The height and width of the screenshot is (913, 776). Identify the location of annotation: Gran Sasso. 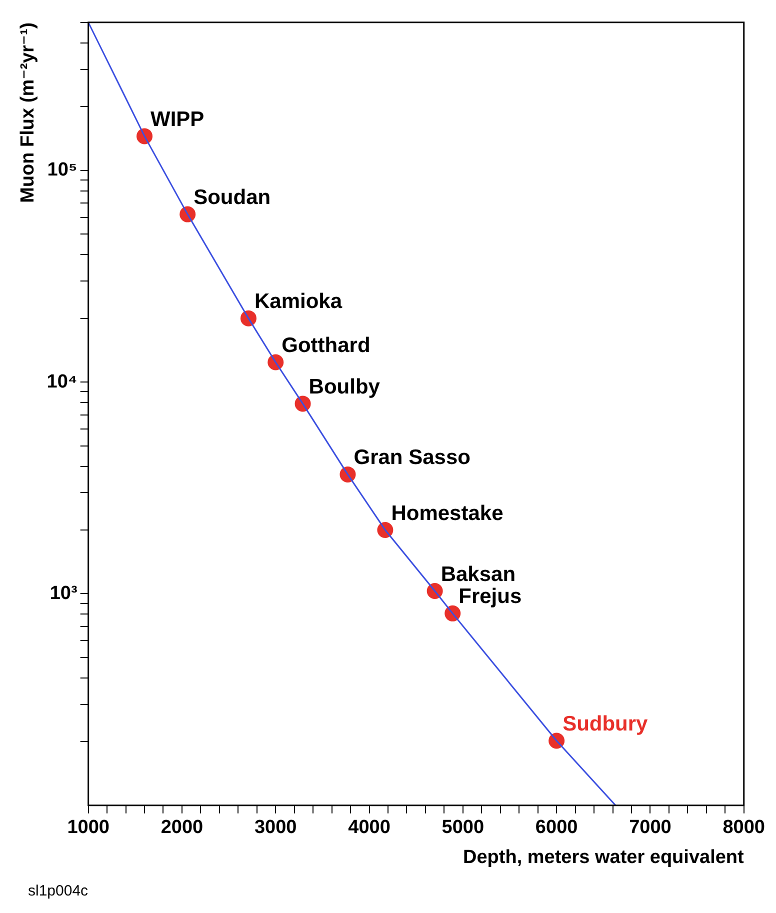
(412, 458).